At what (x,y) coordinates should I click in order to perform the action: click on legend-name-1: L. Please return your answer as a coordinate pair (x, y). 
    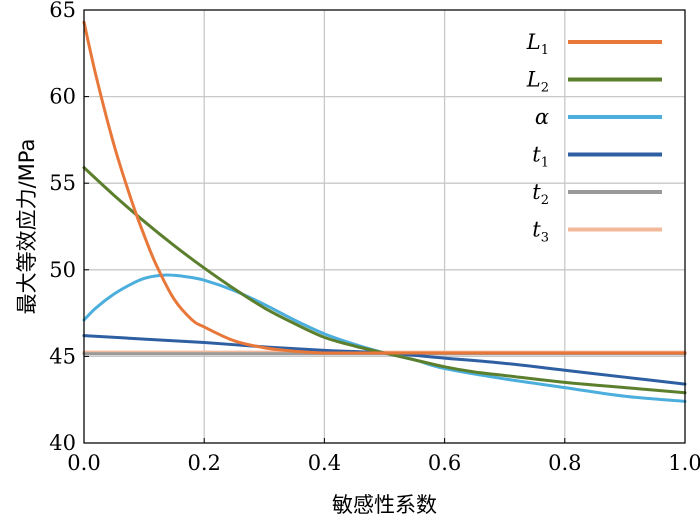
    Looking at the image, I should click on (533, 80).